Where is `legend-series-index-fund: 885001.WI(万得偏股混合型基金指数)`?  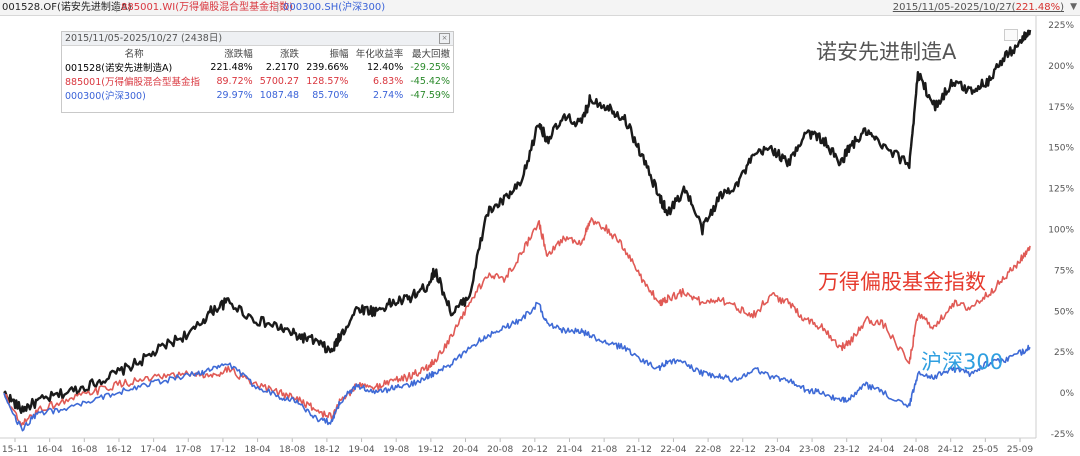 legend-series-index-fund: 885001.WI(万得偏股混合型基金指数) is located at coordinates (207, 7).